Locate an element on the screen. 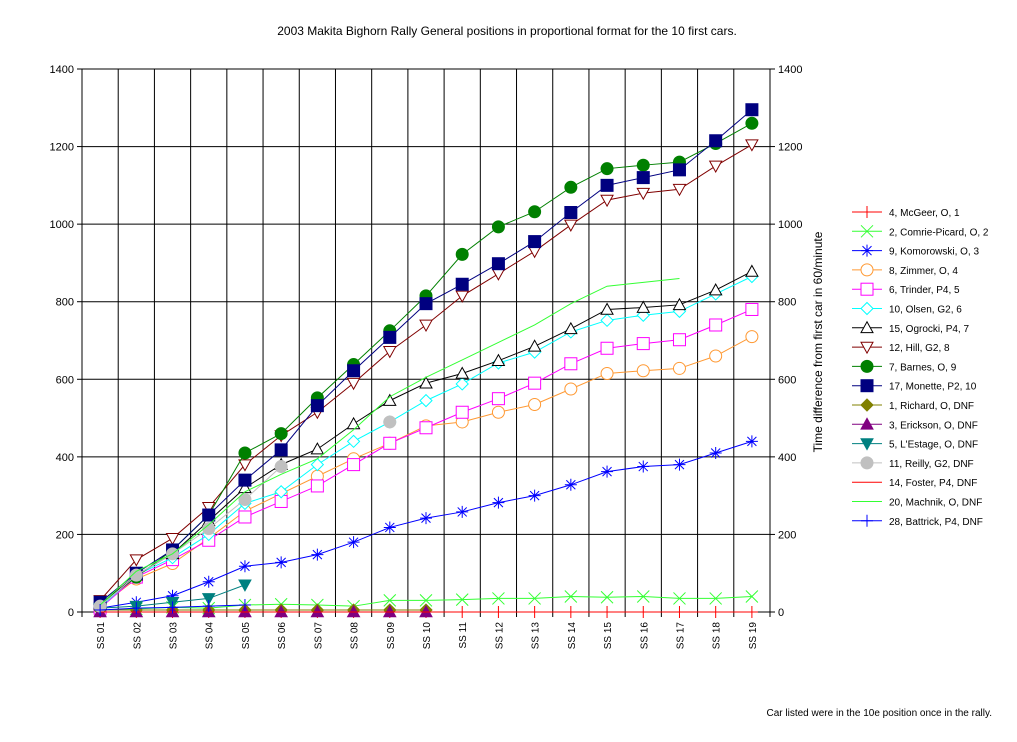 The height and width of the screenshot is (742, 1017). legend-entry: 9, Komorowski, O, 3 is located at coordinates (915, 251).